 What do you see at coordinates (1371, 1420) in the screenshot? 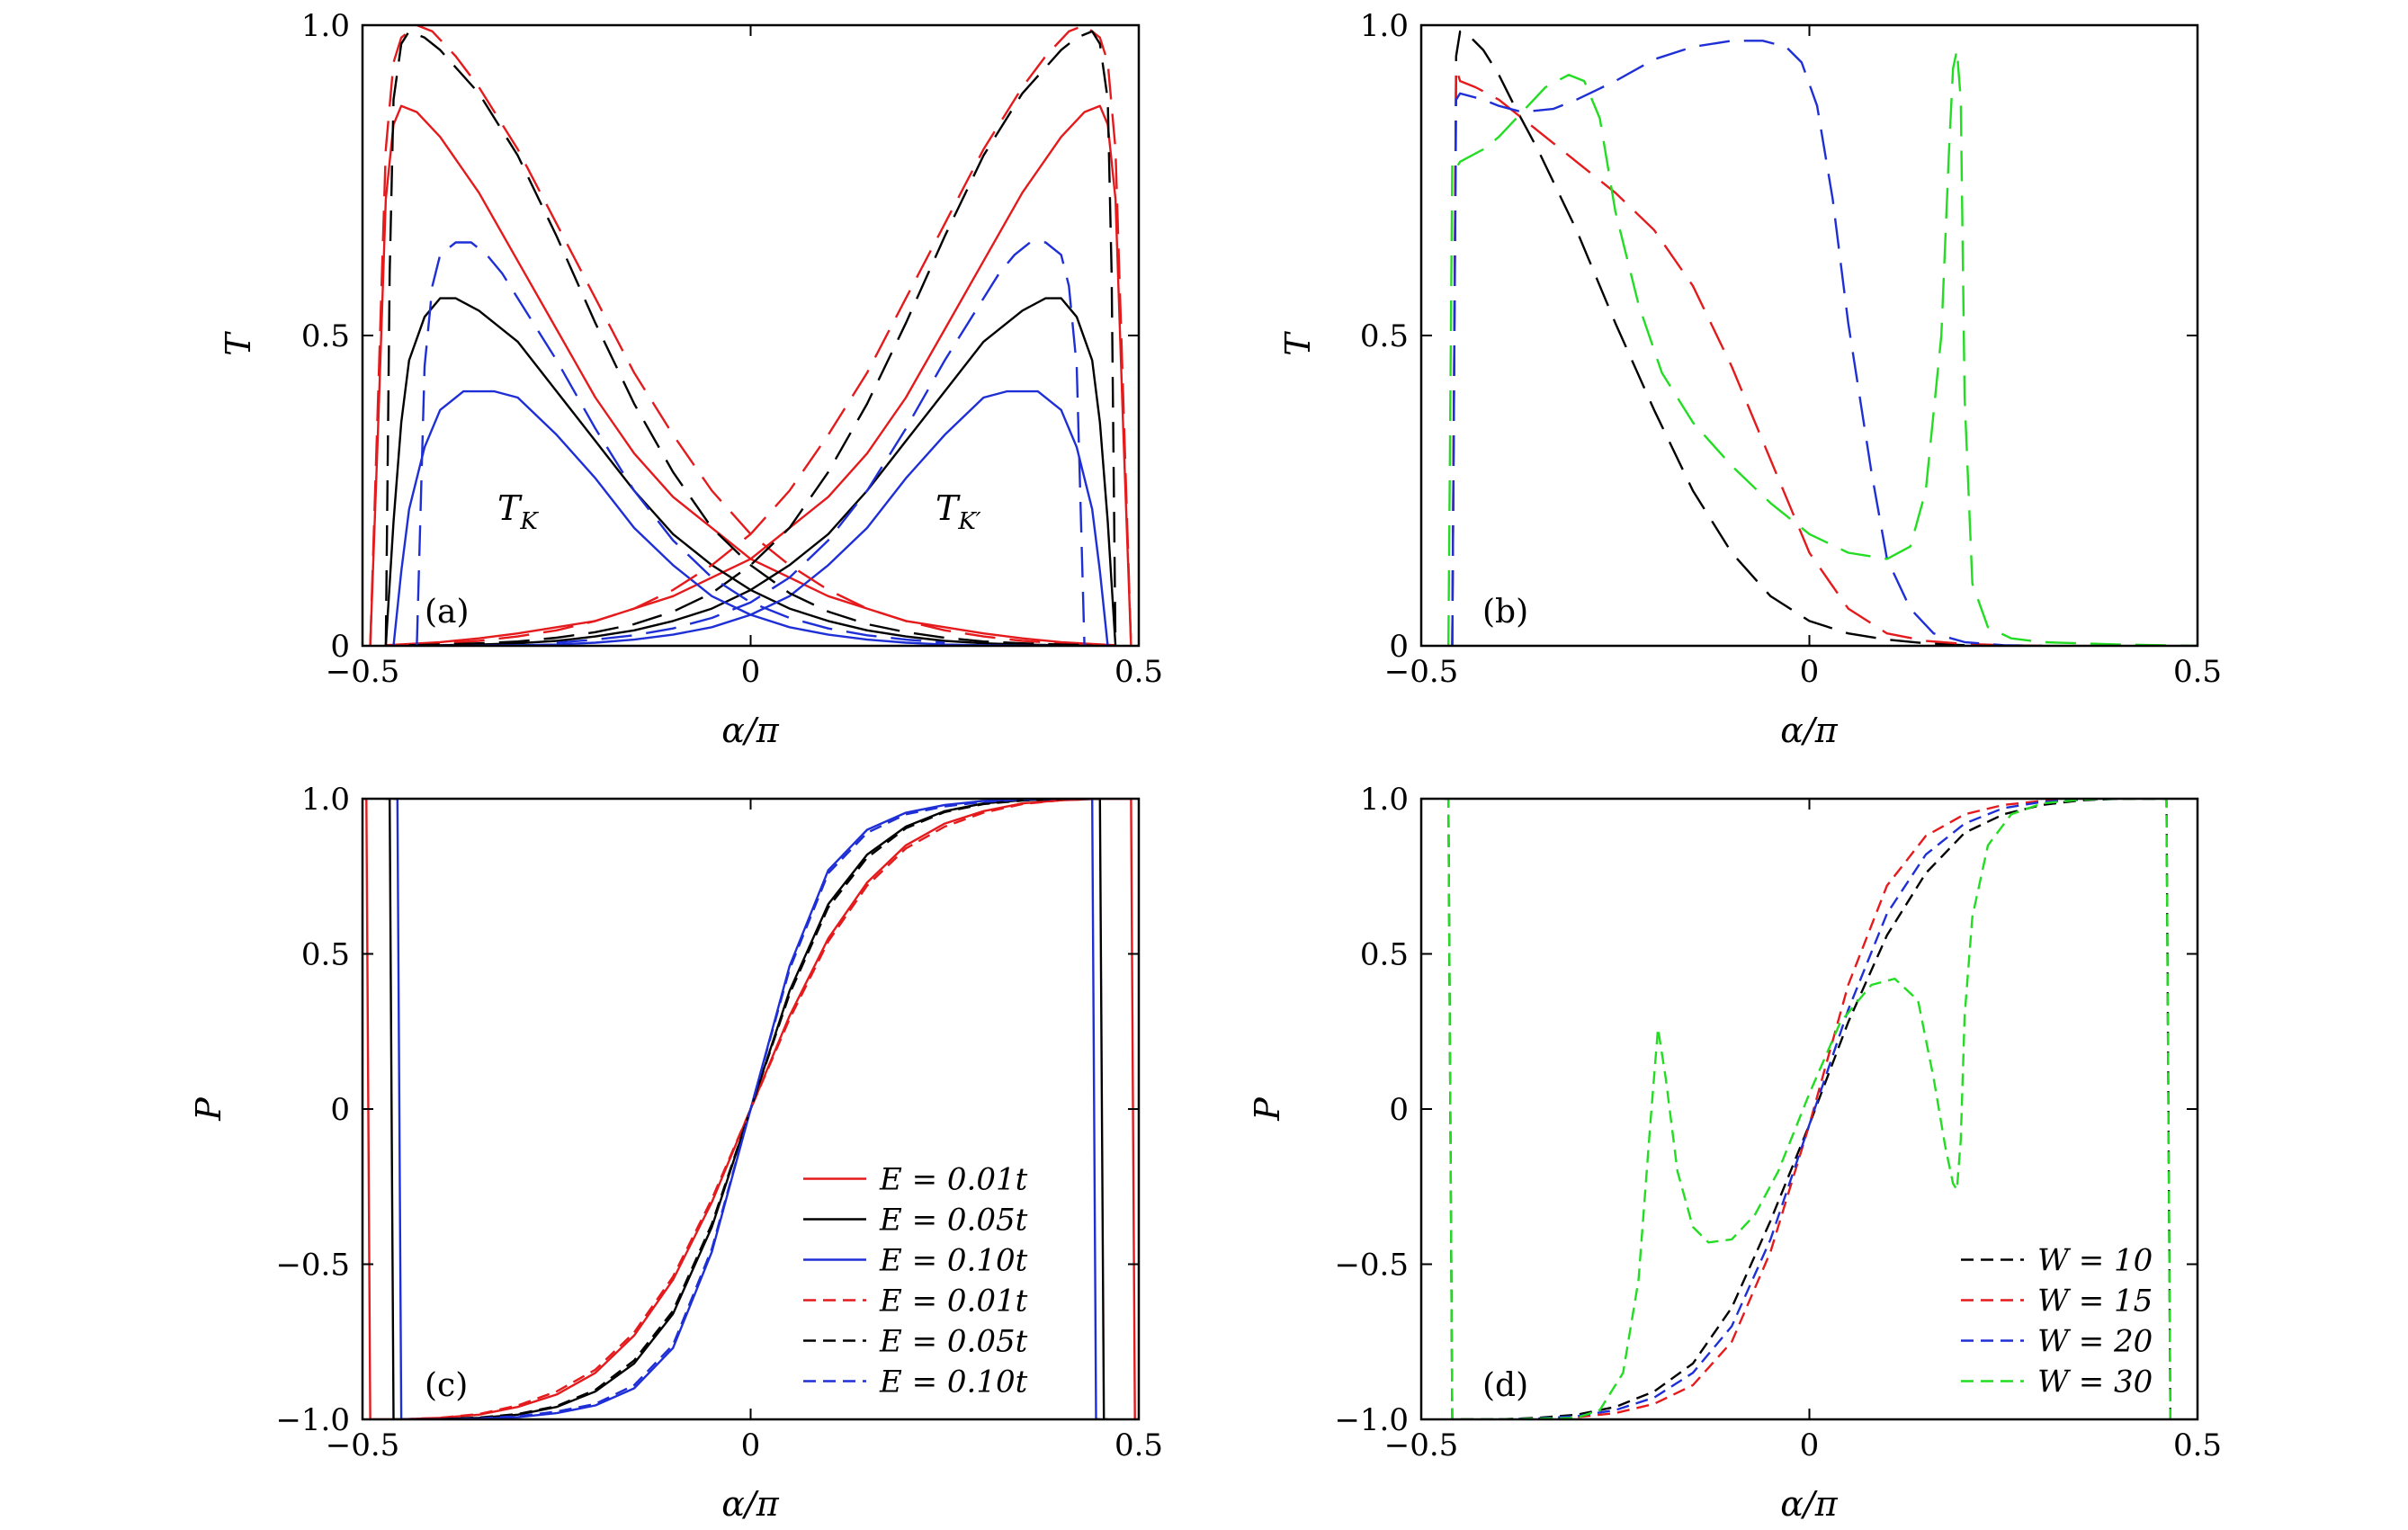
I see `panel-d-ytick-label: −1.0` at bounding box center [1371, 1420].